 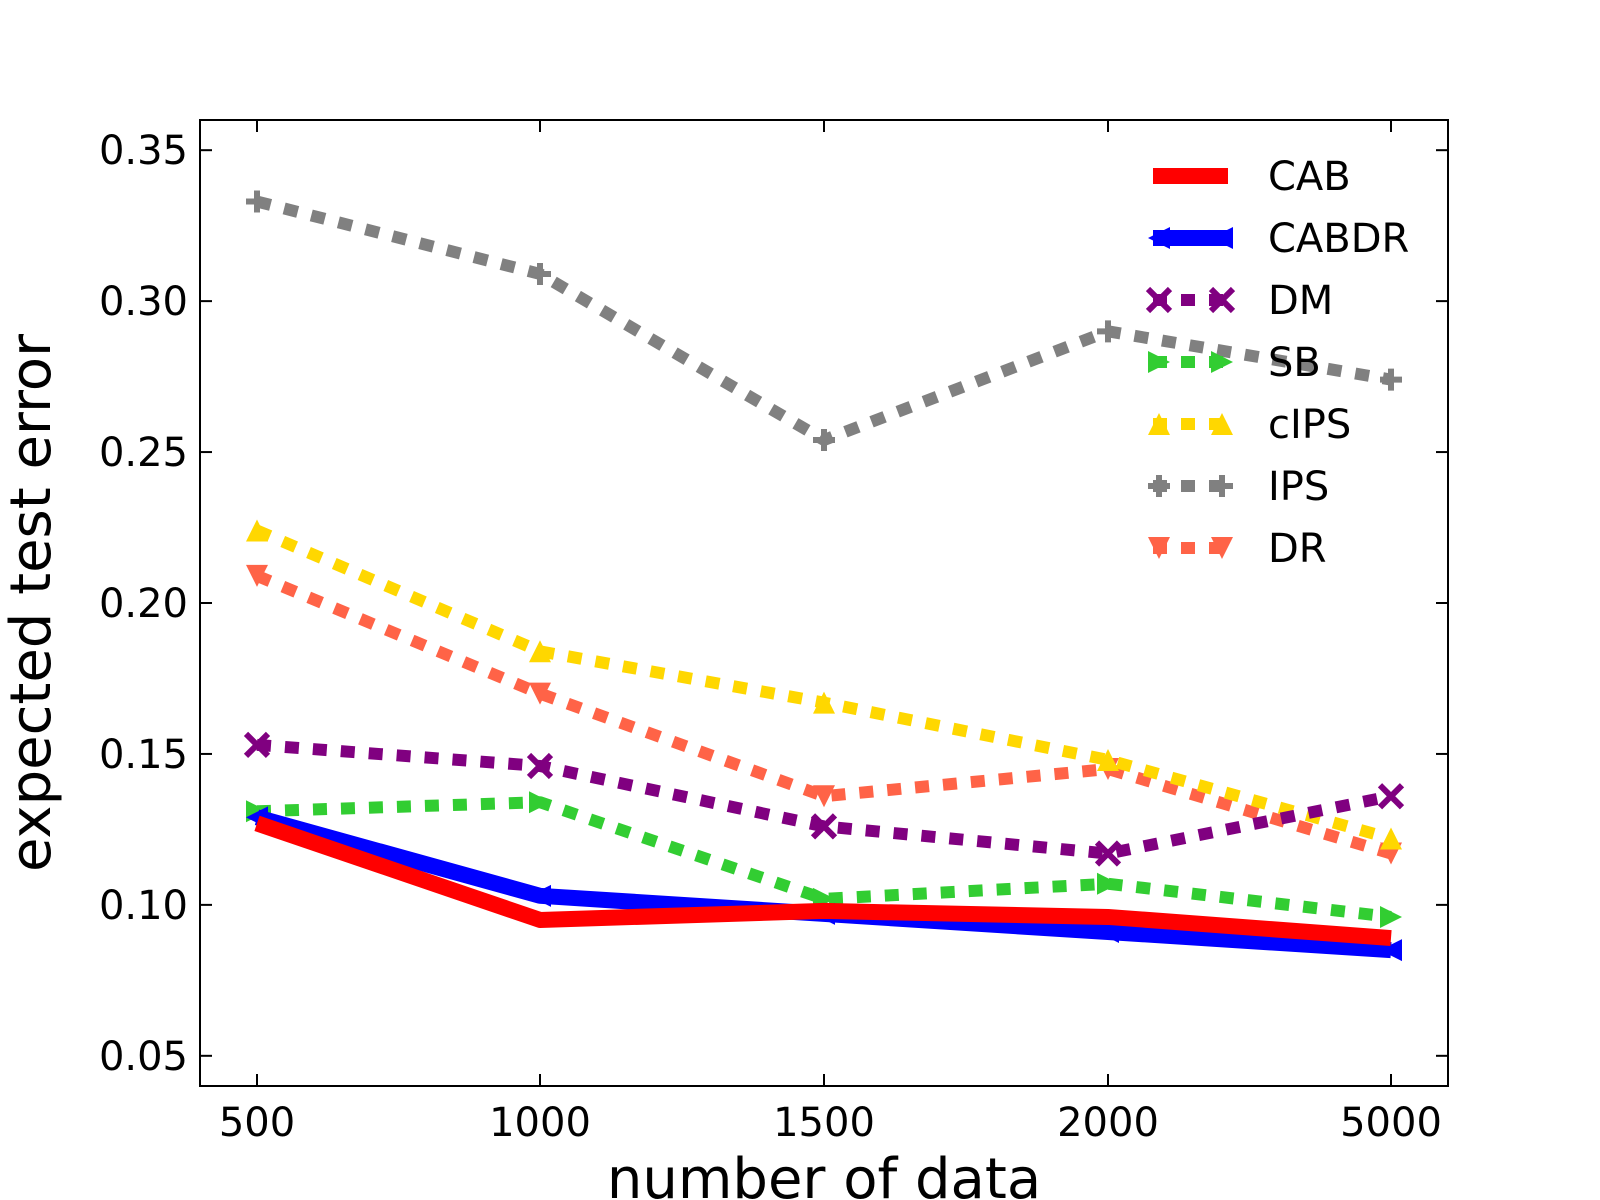 What do you see at coordinates (1338, 239) in the screenshot?
I see `legend-label: CABDR` at bounding box center [1338, 239].